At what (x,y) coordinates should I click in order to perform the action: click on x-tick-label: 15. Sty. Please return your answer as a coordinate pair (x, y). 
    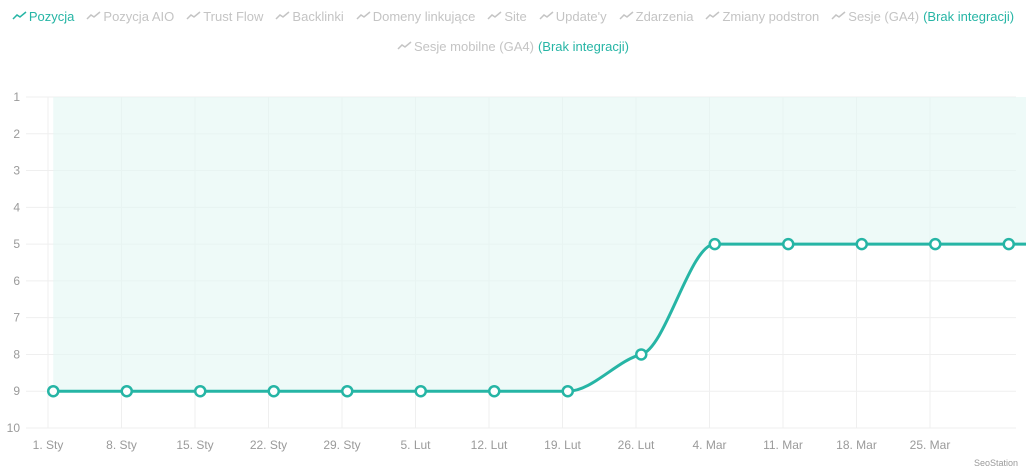
    Looking at the image, I should click on (194, 445).